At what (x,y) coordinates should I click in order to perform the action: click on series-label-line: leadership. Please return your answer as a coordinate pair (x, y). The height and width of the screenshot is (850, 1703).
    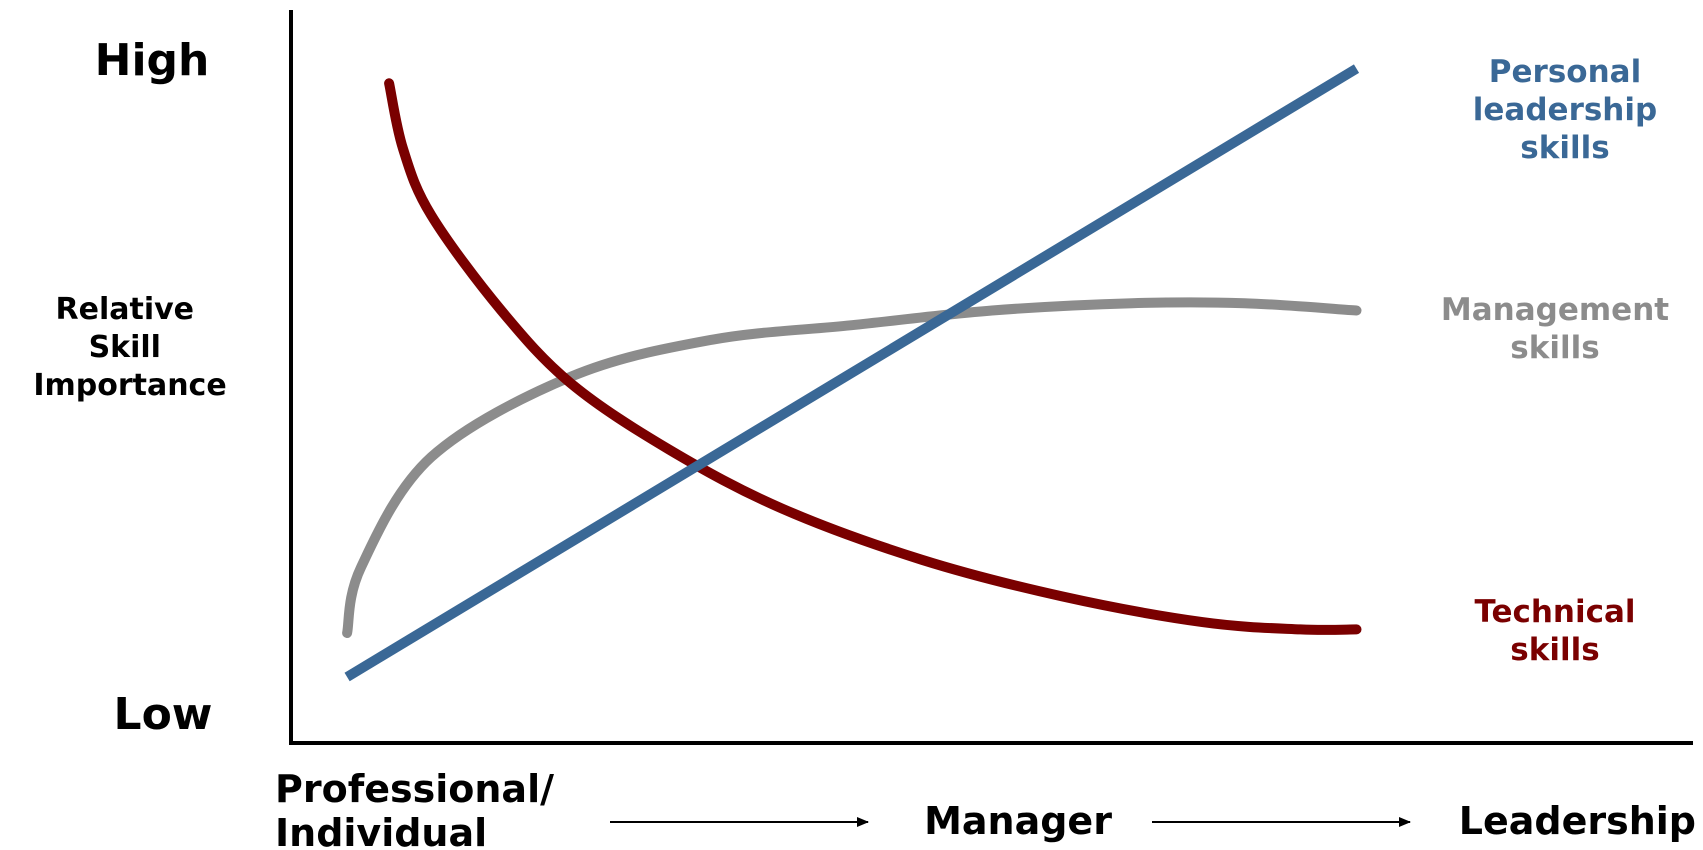
    Looking at the image, I should click on (1565, 110).